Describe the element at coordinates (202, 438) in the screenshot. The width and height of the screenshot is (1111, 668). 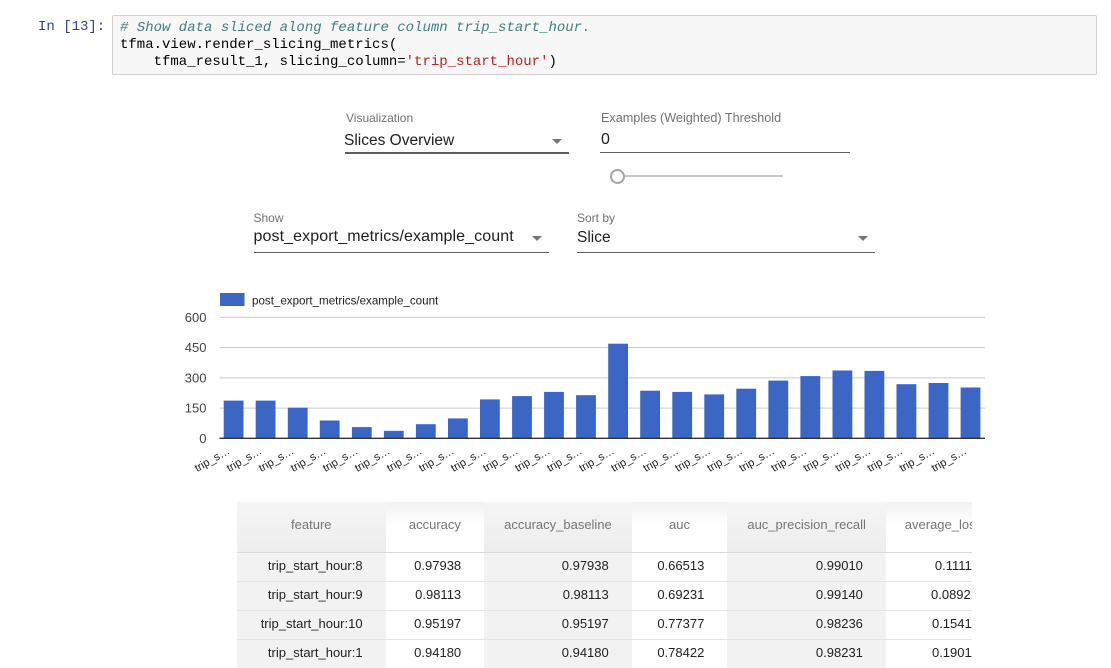
I see `svg-text: 0` at that location.